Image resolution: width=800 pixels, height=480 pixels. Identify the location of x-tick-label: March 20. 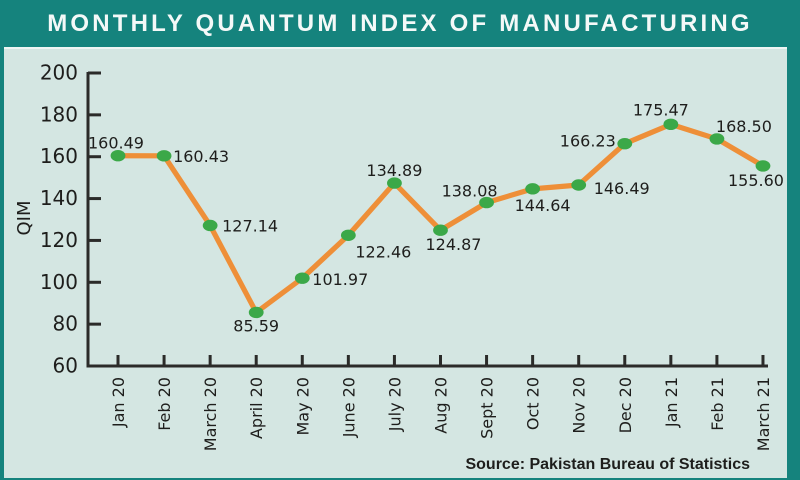
(210, 414).